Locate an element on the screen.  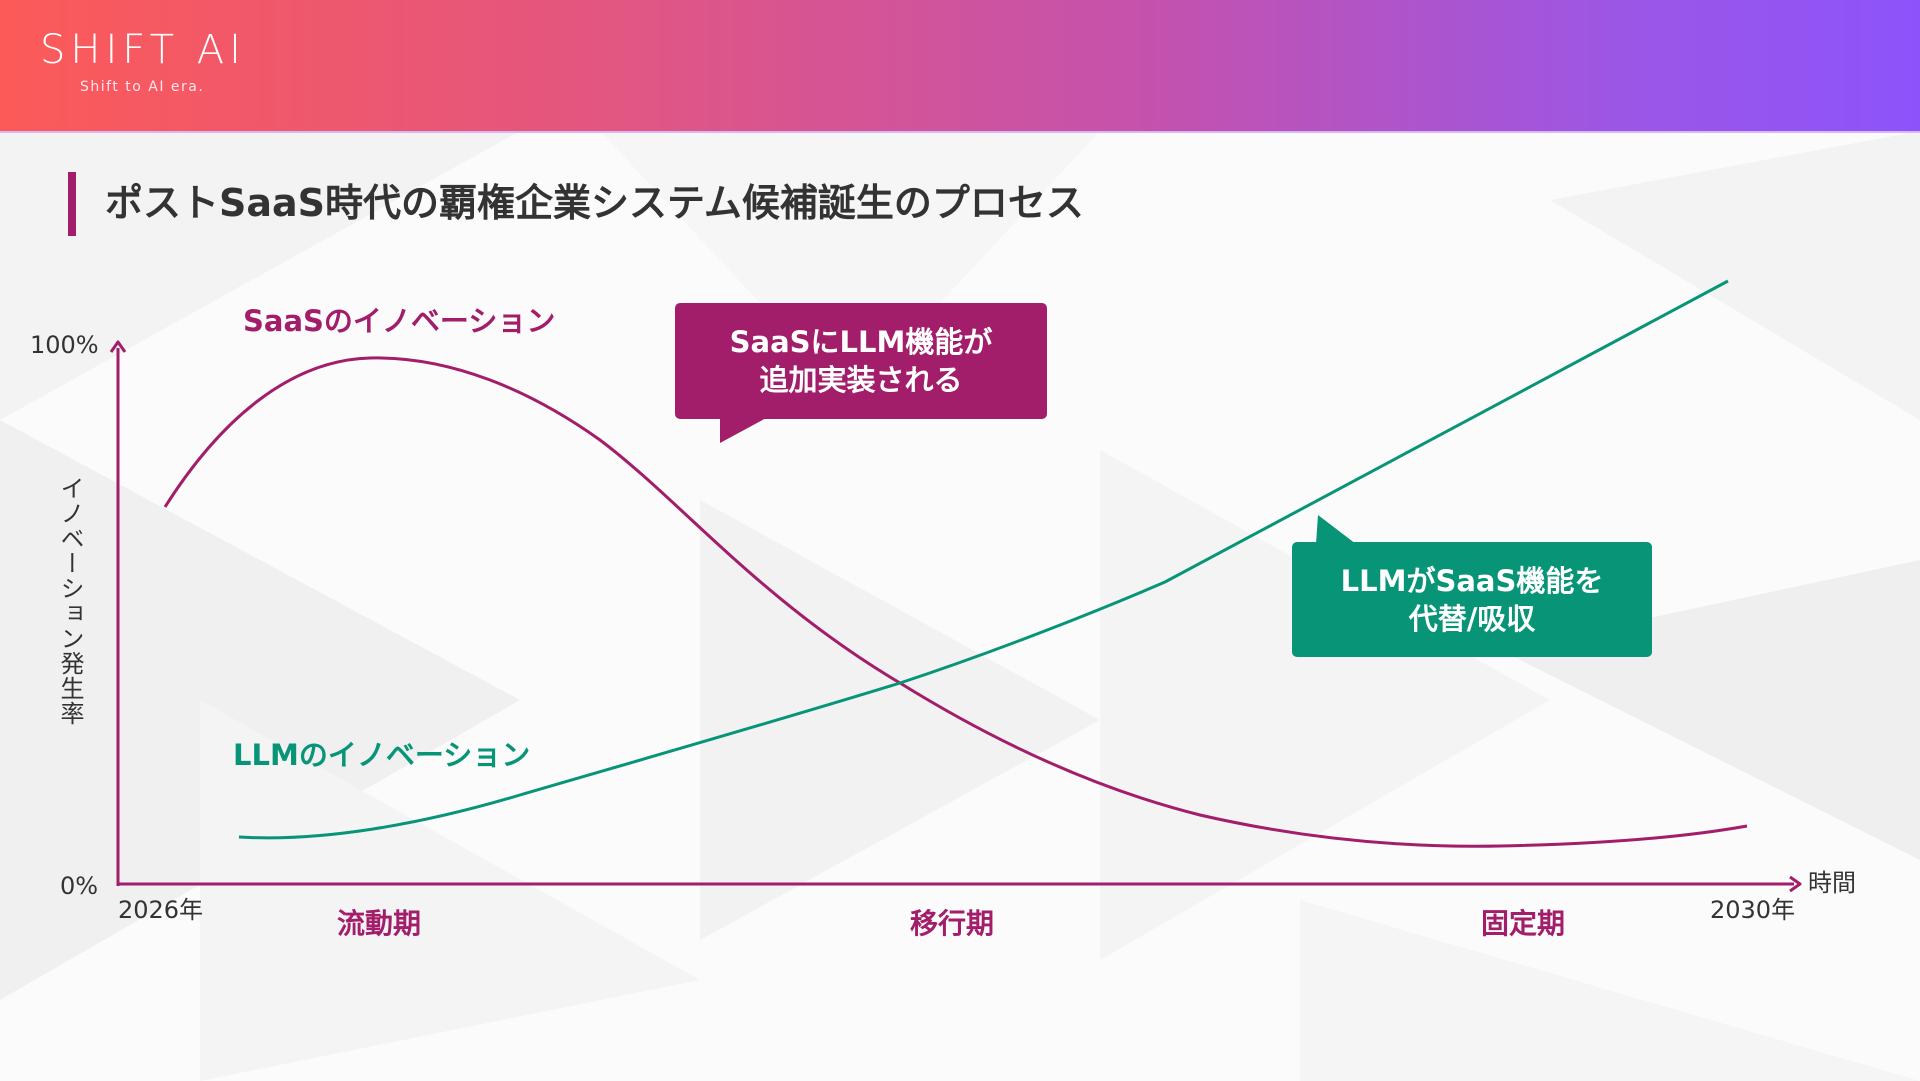
header-banner: SHIFT AI Shift to AI era. is located at coordinates (960, 66).